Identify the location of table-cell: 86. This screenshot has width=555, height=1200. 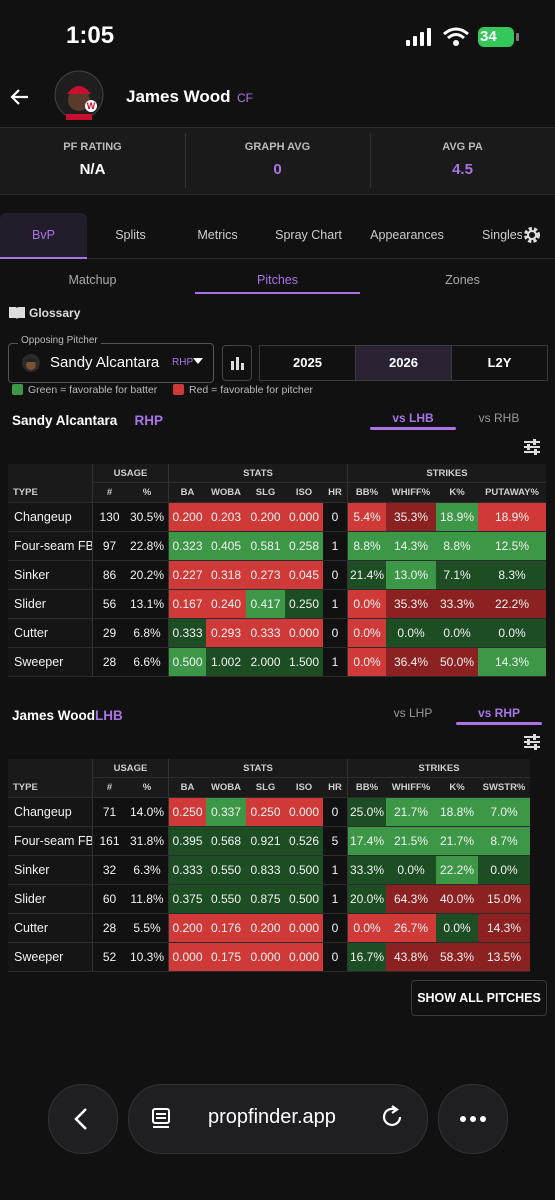
(109, 575).